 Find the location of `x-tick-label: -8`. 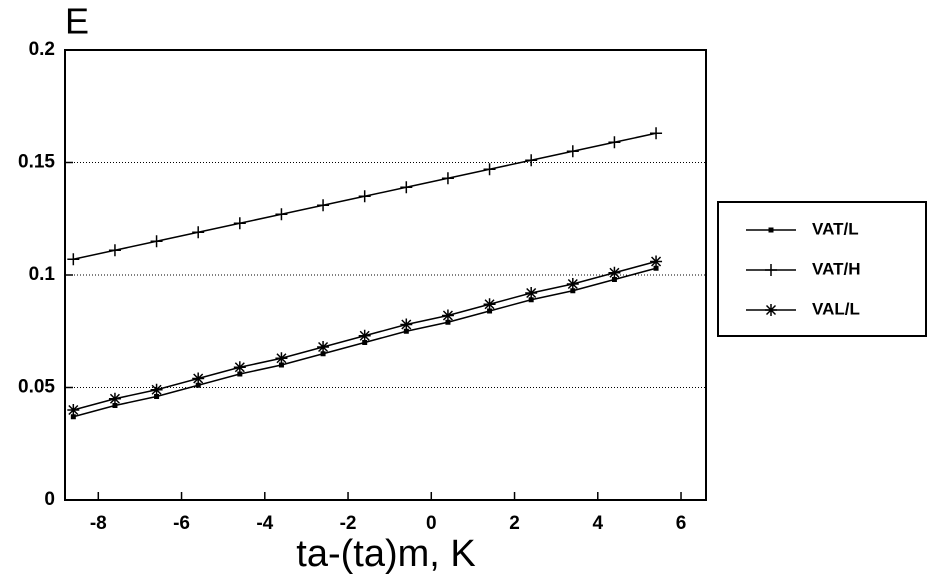

x-tick-label: -8 is located at coordinates (98, 523).